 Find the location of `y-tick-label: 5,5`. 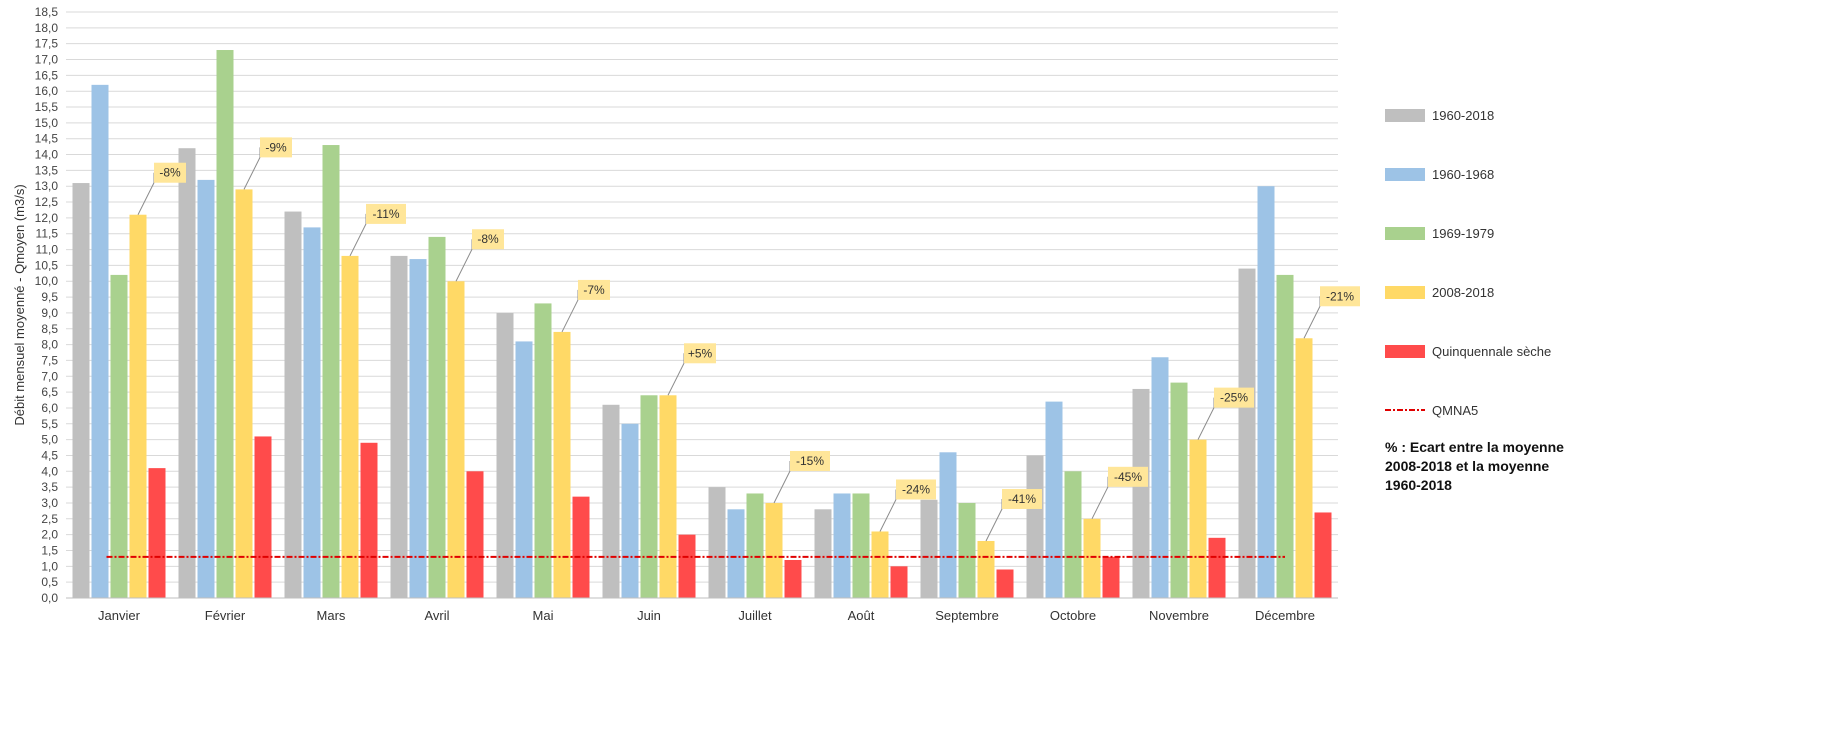

y-tick-label: 5,5 is located at coordinates (49, 424).